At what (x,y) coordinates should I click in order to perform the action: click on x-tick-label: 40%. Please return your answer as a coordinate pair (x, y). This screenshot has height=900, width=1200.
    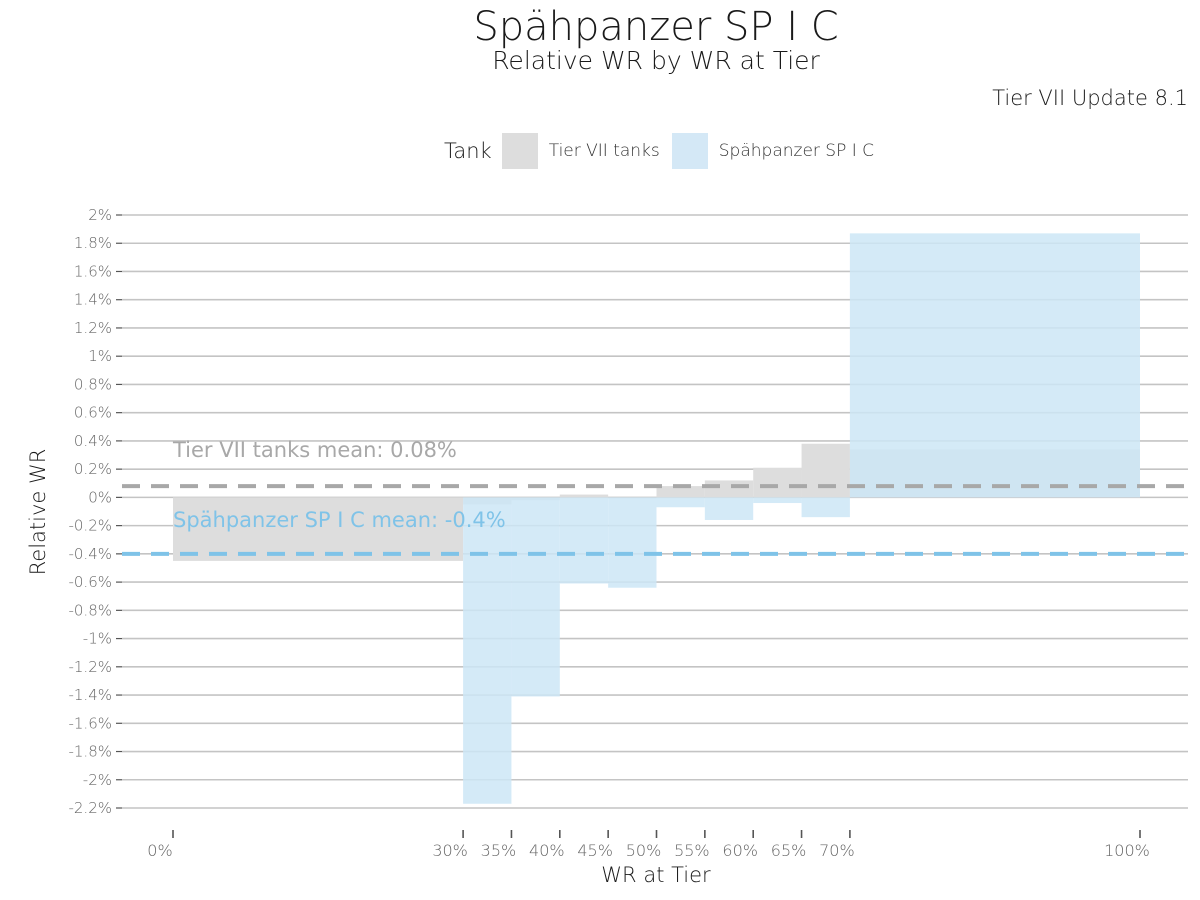
    Looking at the image, I should click on (547, 850).